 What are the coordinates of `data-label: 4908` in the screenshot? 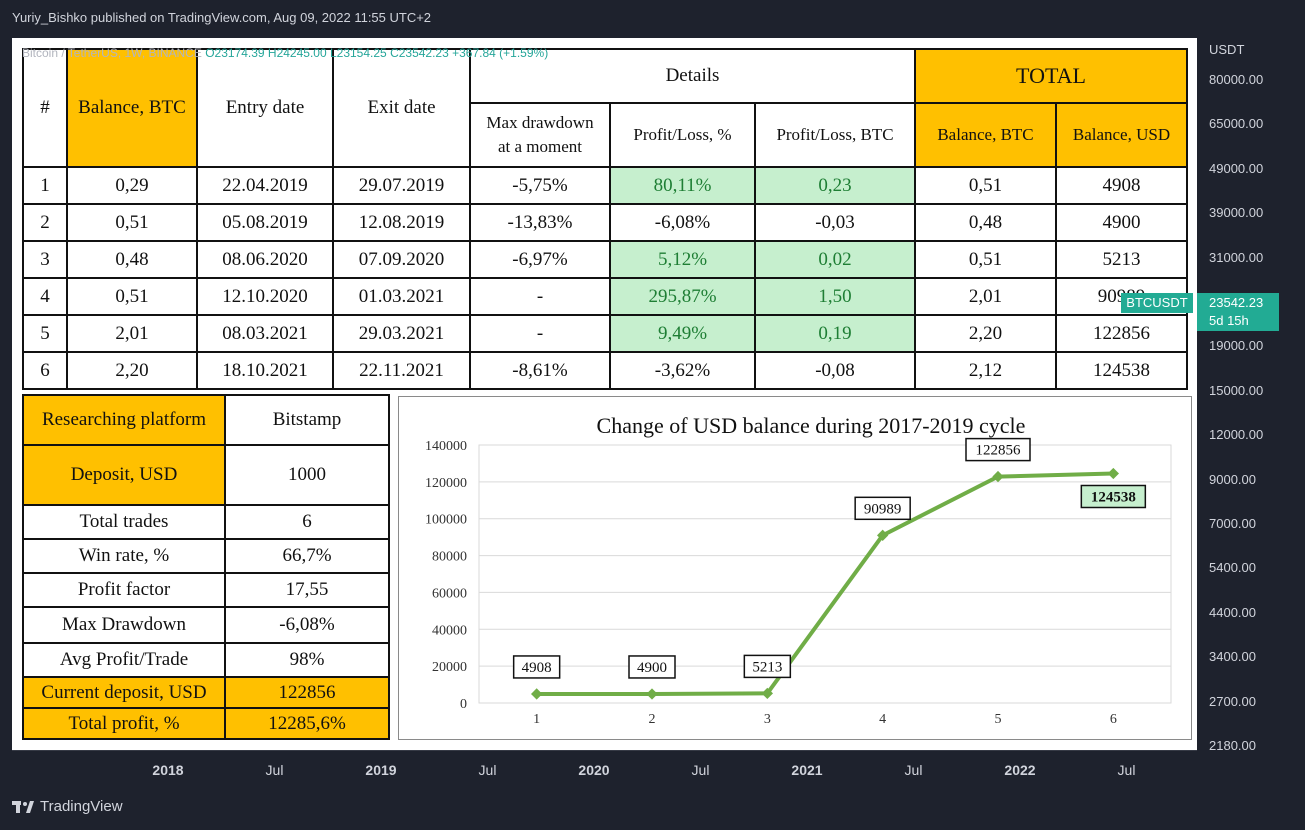 It's located at (537, 668).